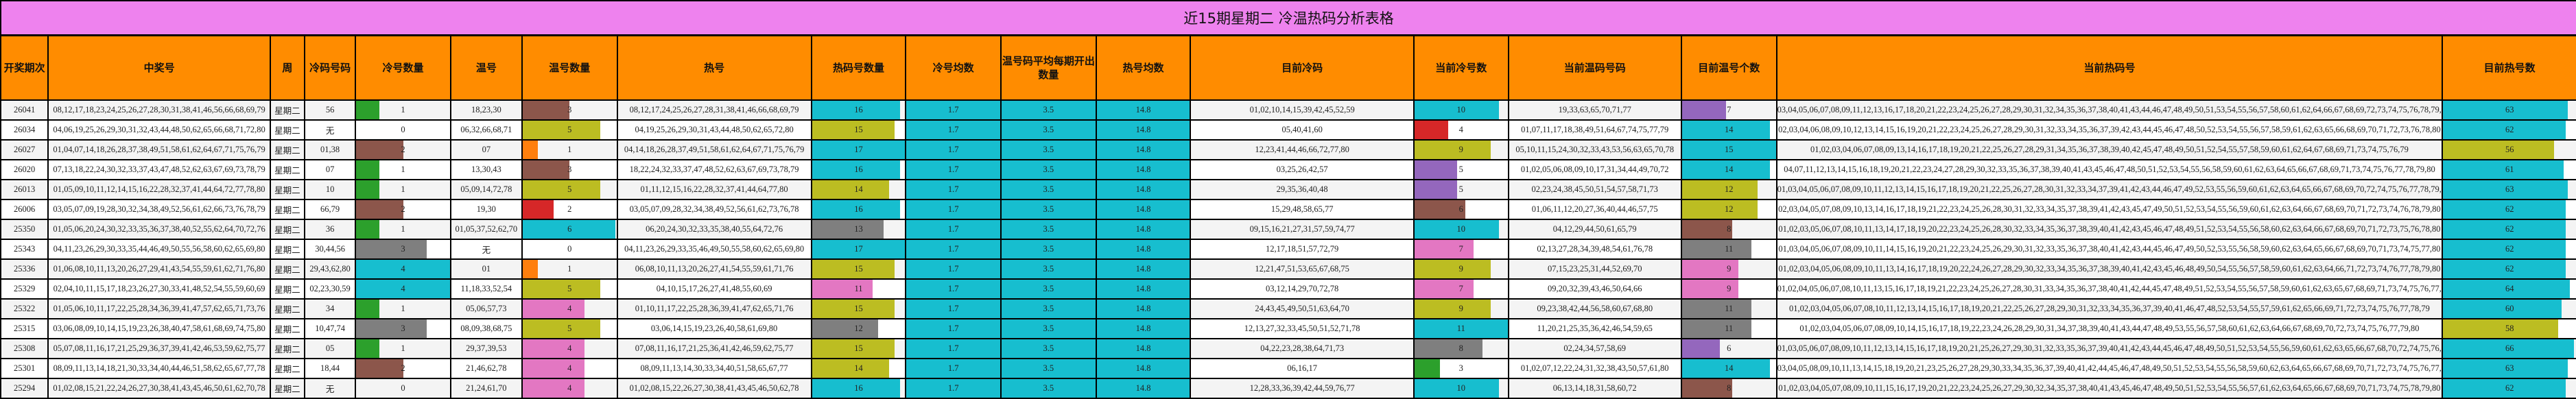 The height and width of the screenshot is (399, 2576). I want to click on hot-count-cell: 14, so click(858, 369).